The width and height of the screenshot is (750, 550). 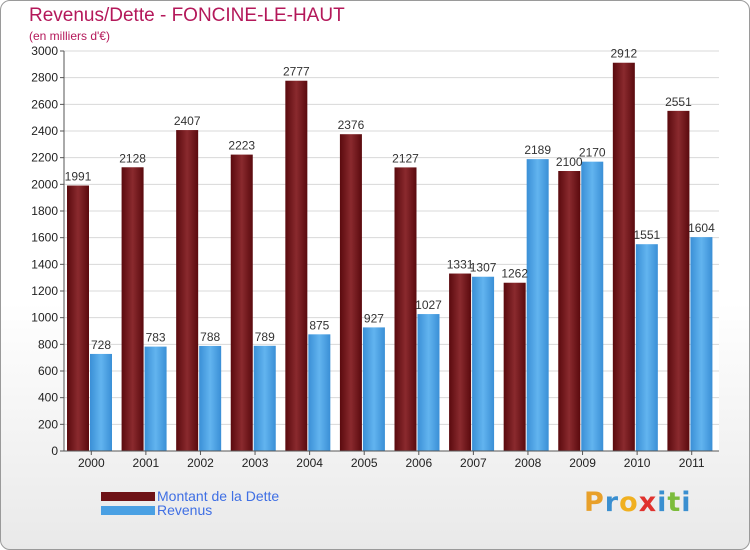 I want to click on bar-revenus-2009, so click(x=592, y=306).